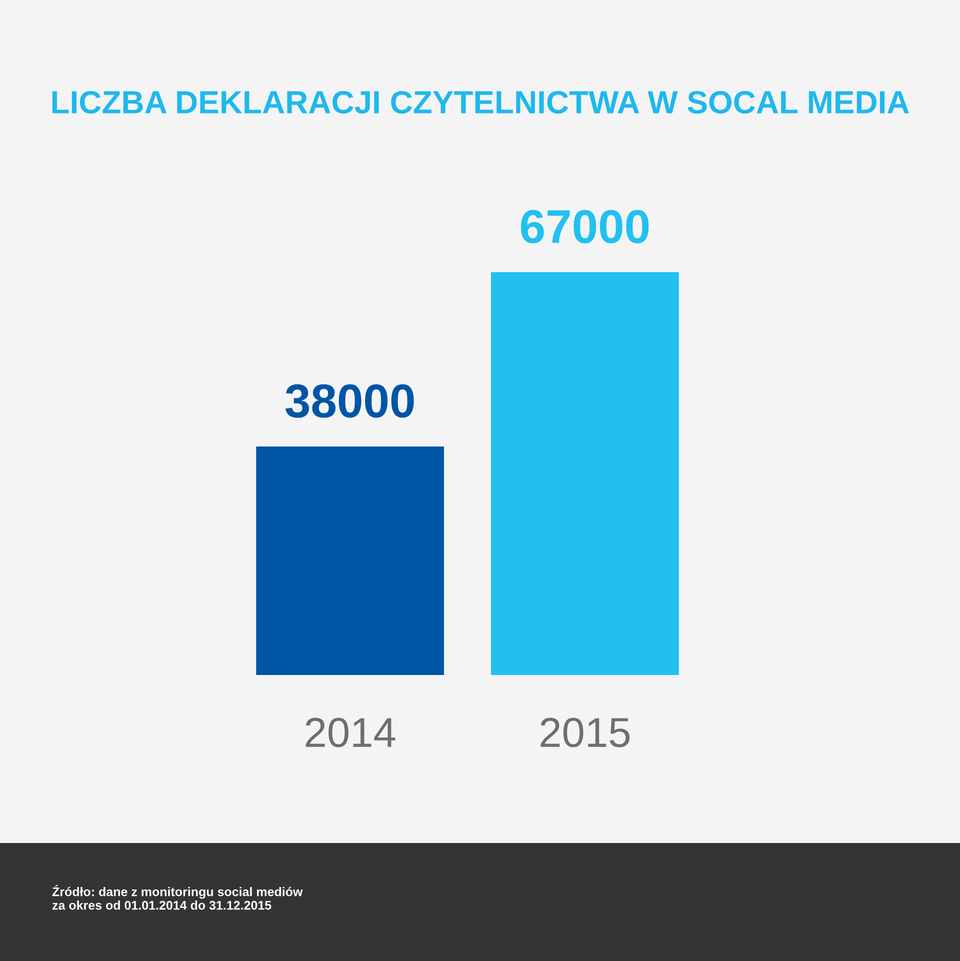  Describe the element at coordinates (480, 102) in the screenshot. I see `chart-title: LICZBA DEKLARACJI CZYTELNICTWA W SOCAL MEDIA` at that location.